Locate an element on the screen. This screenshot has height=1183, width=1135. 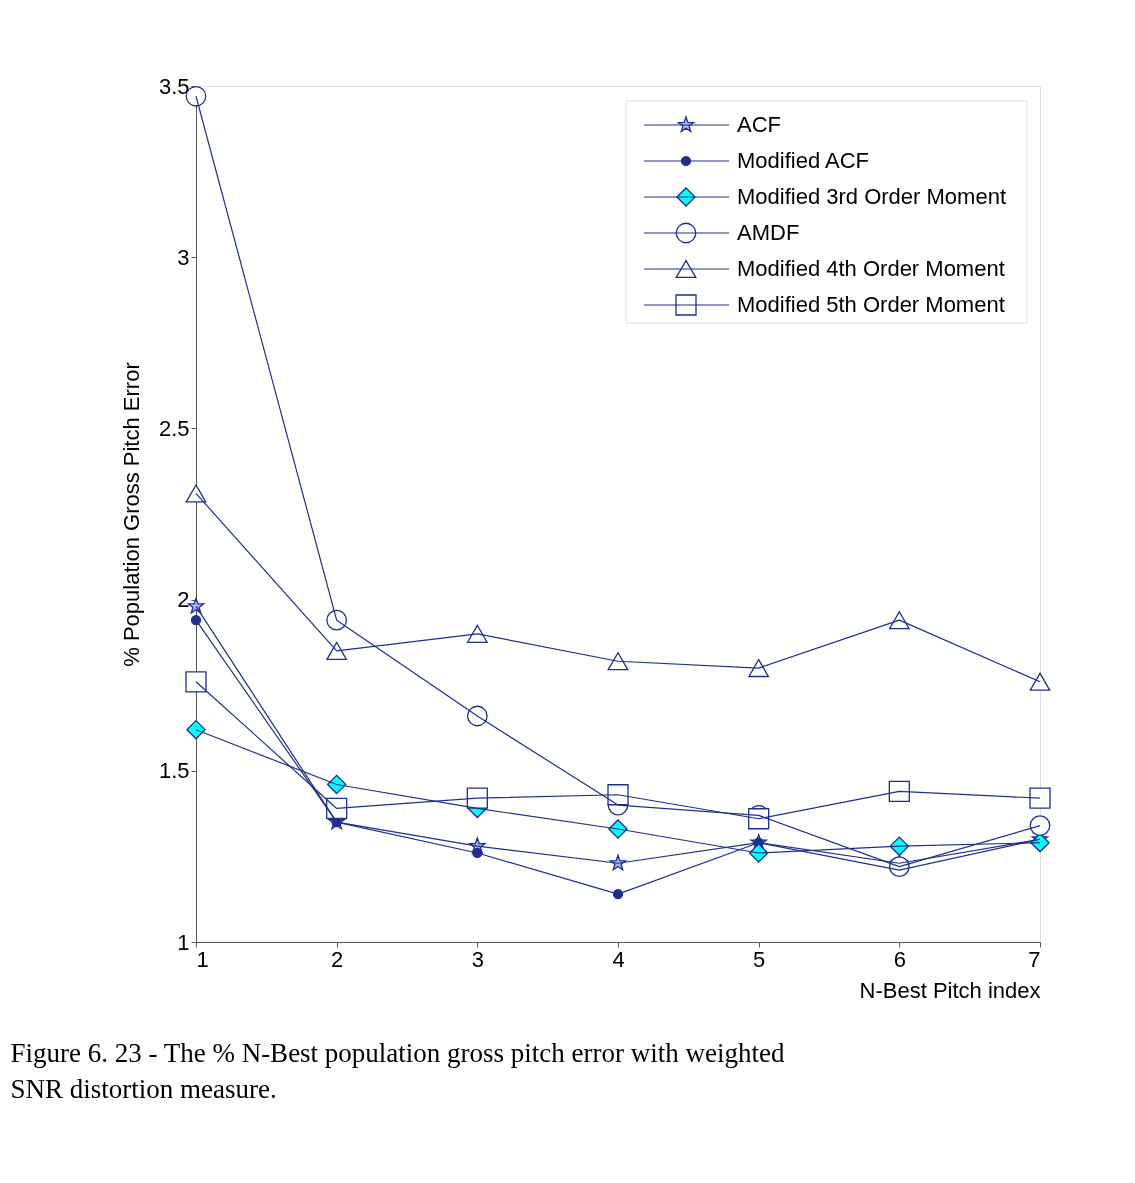
y-tick-label: 2.5 is located at coordinates (174, 428).